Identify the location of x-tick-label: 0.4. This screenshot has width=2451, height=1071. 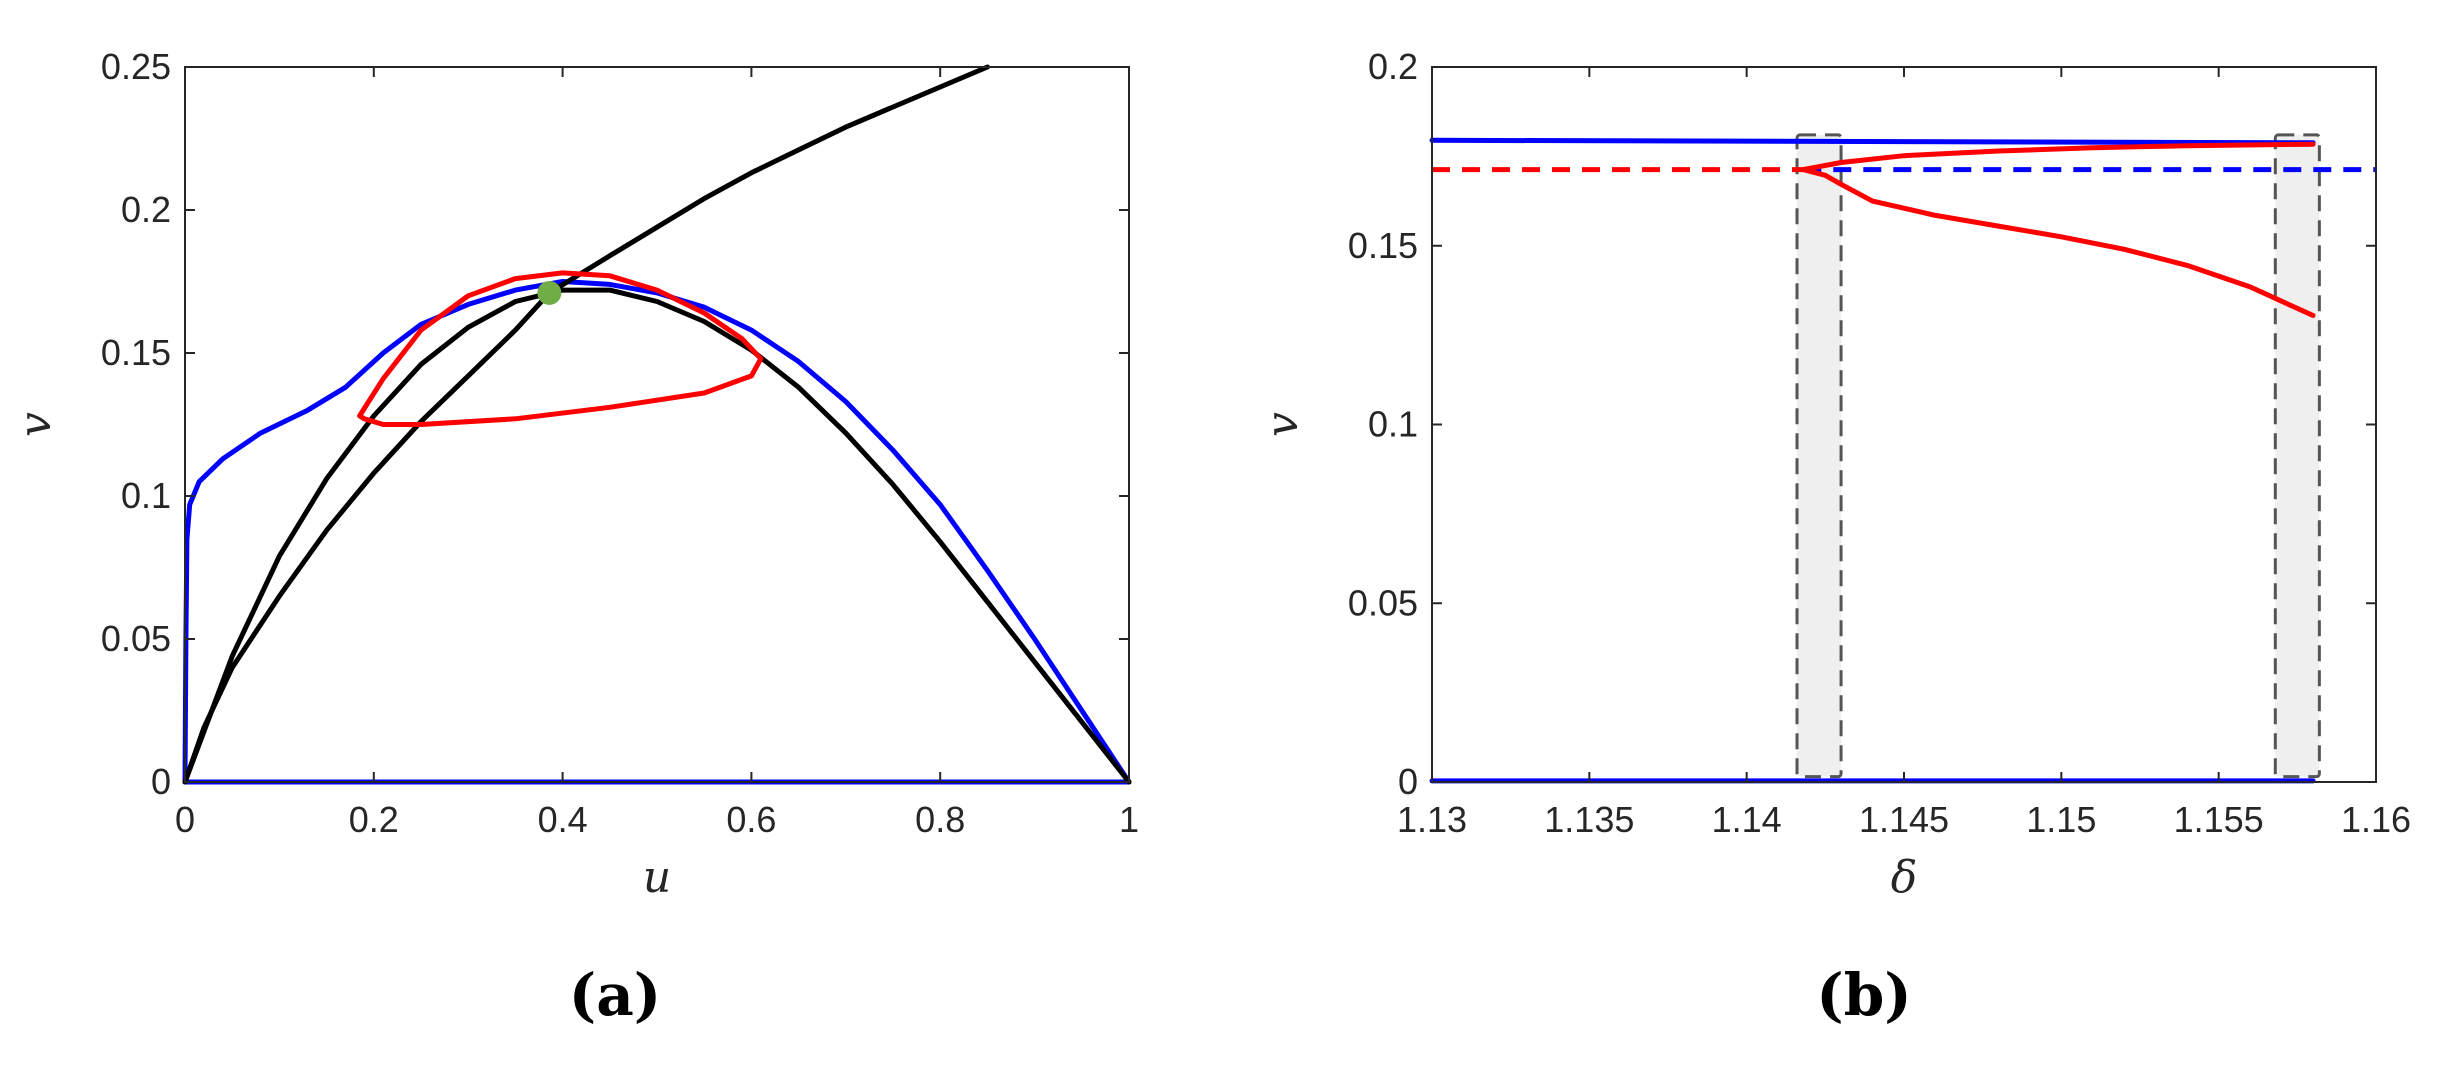
(563, 819).